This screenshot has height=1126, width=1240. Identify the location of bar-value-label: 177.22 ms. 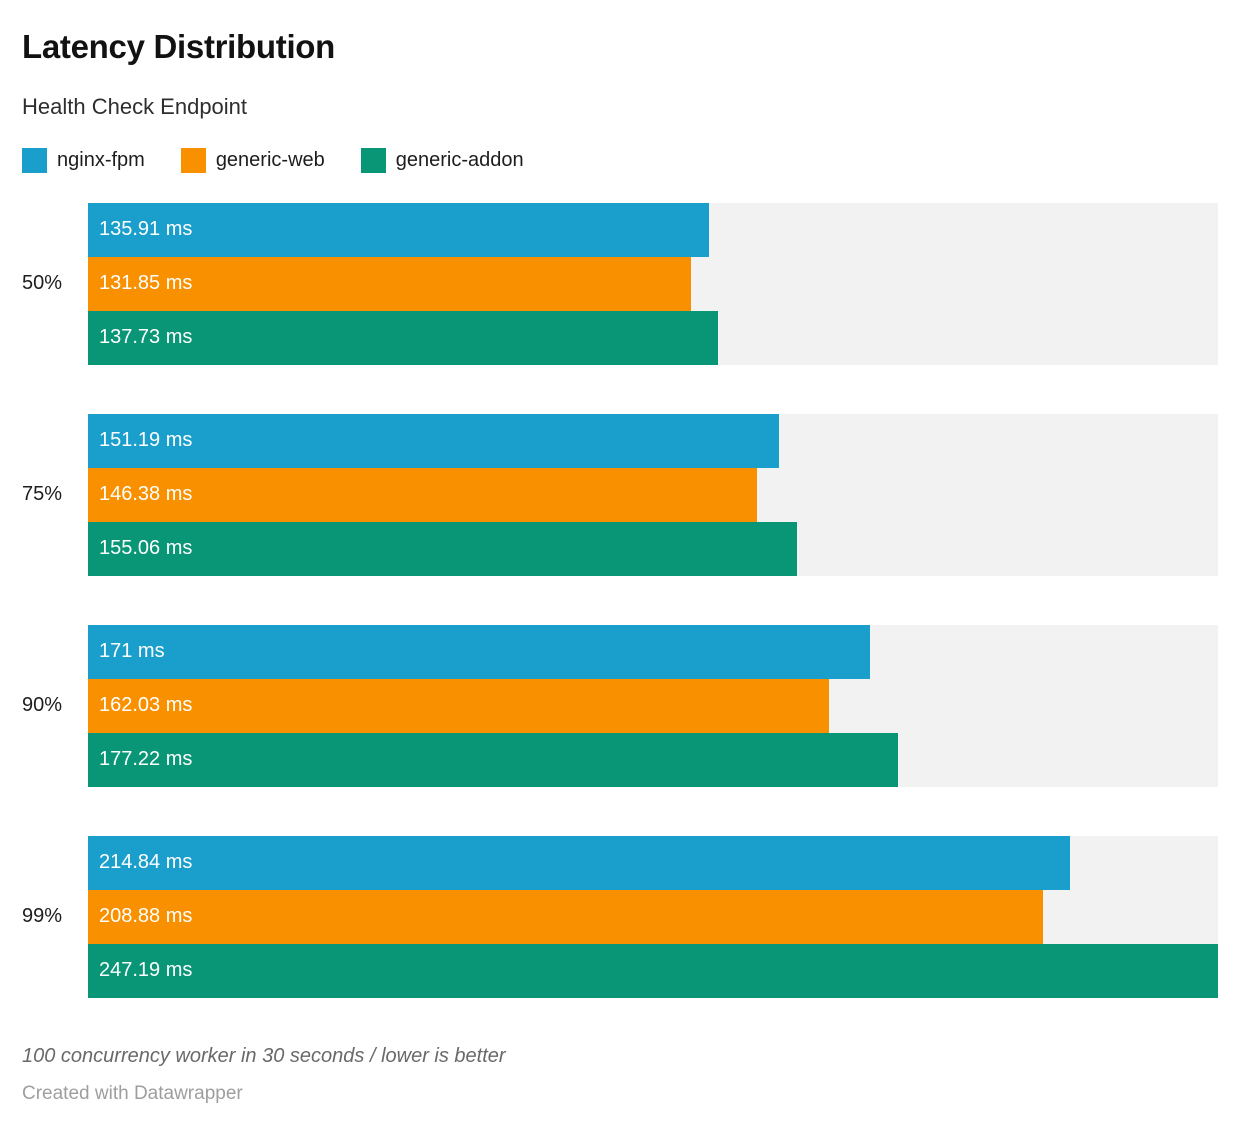
(146, 759).